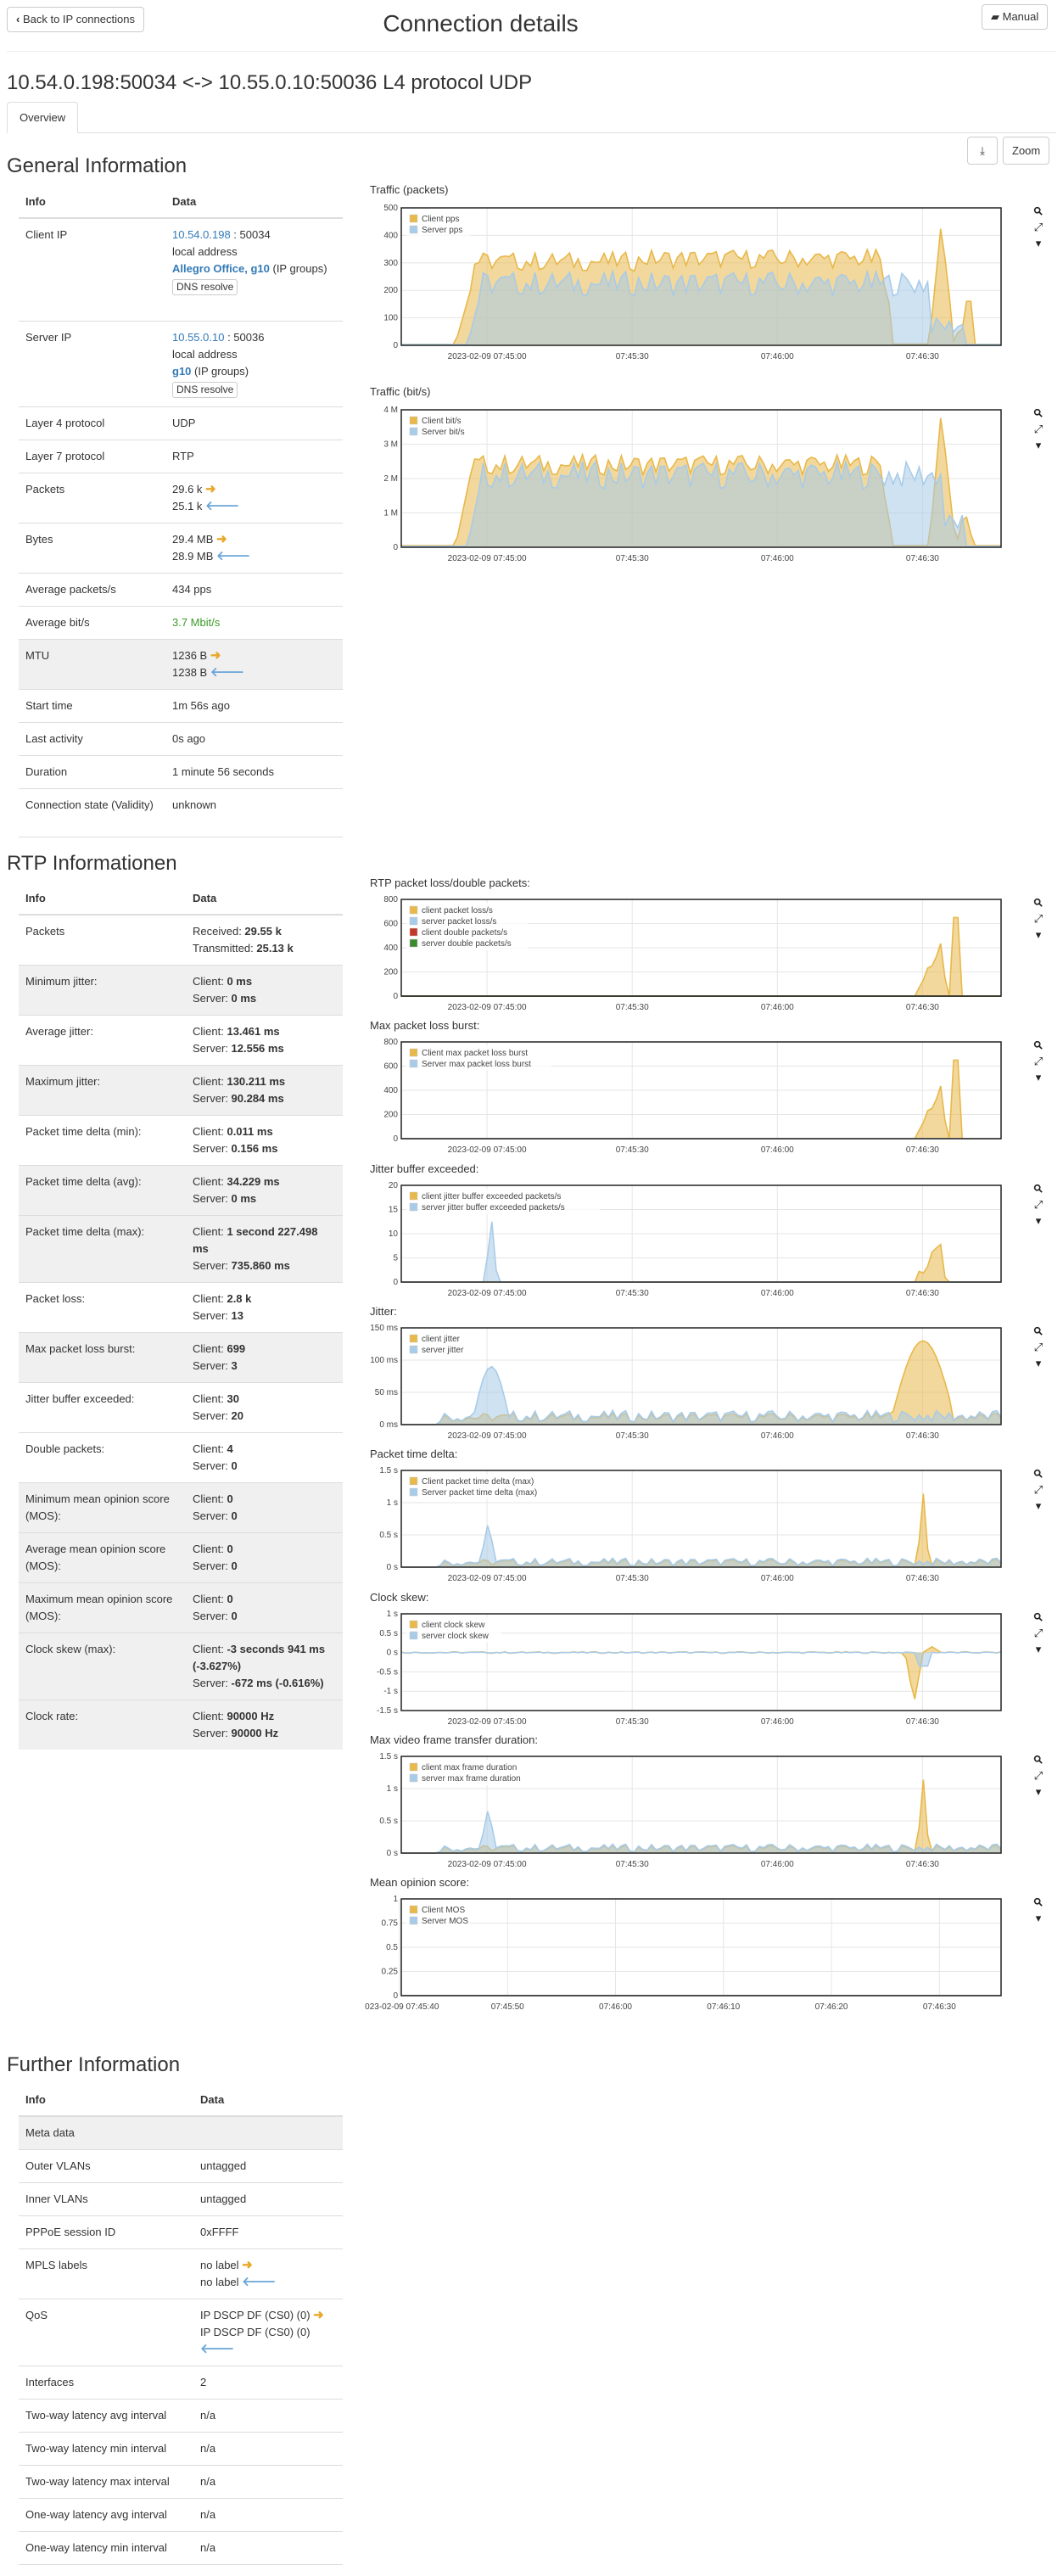 The image size is (1063, 2576). Describe the element at coordinates (97, 166) in the screenshot. I see `general-information-title: General Information` at that location.